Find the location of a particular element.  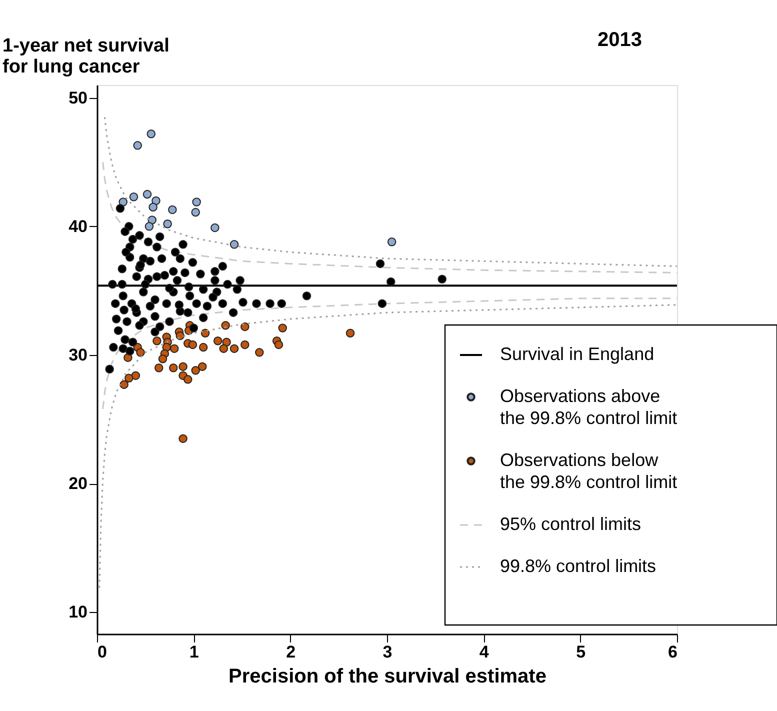

x-tick-label: 5 is located at coordinates (581, 652).